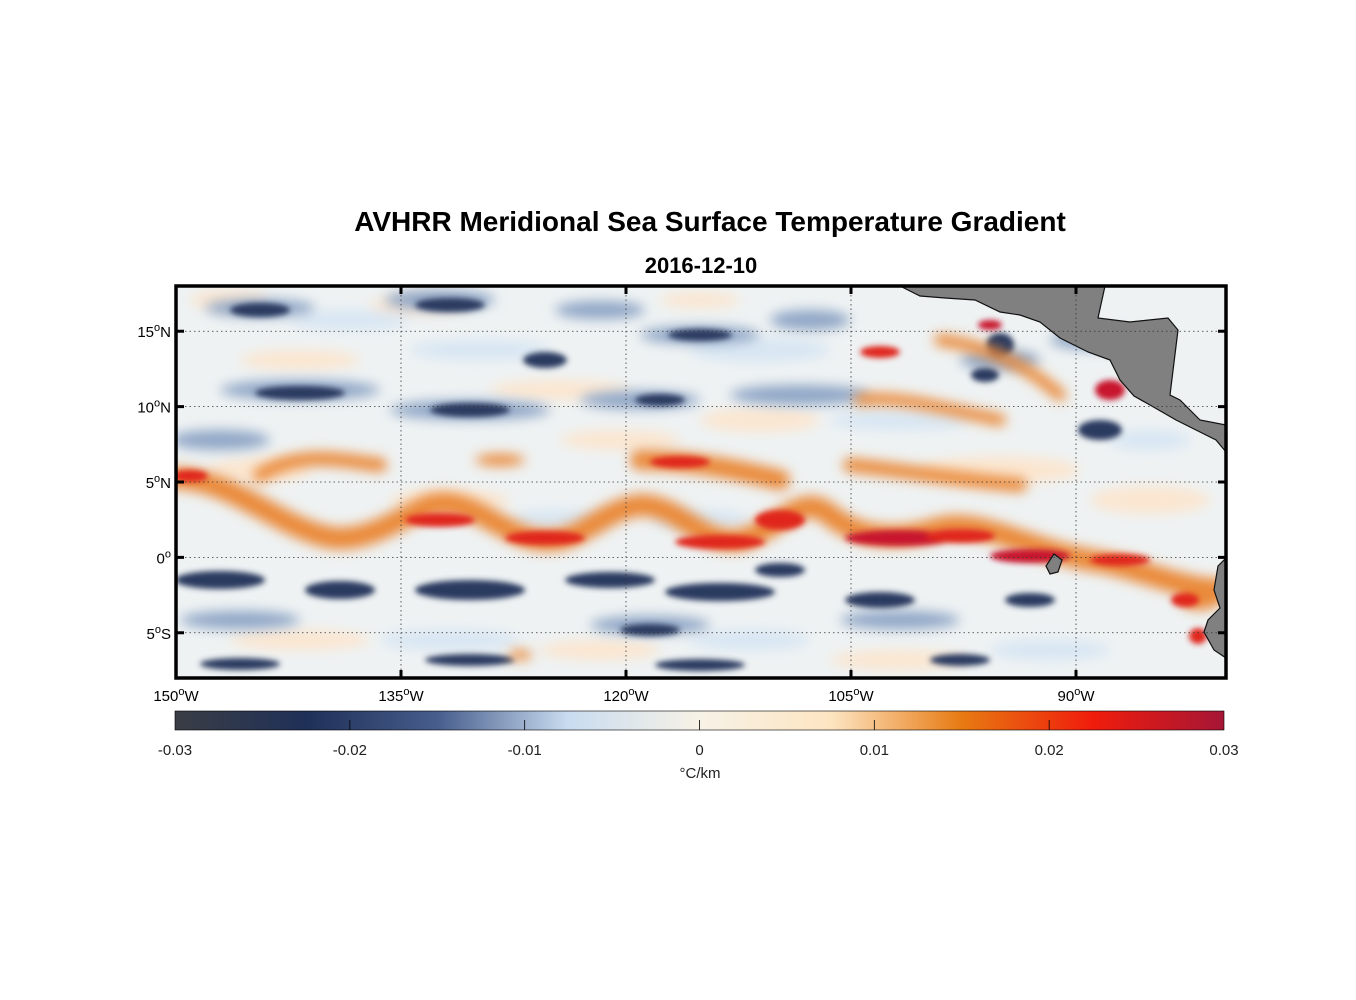 The height and width of the screenshot is (1000, 1356). I want to click on colorbar-tick-label: 0.02, so click(1049, 750).